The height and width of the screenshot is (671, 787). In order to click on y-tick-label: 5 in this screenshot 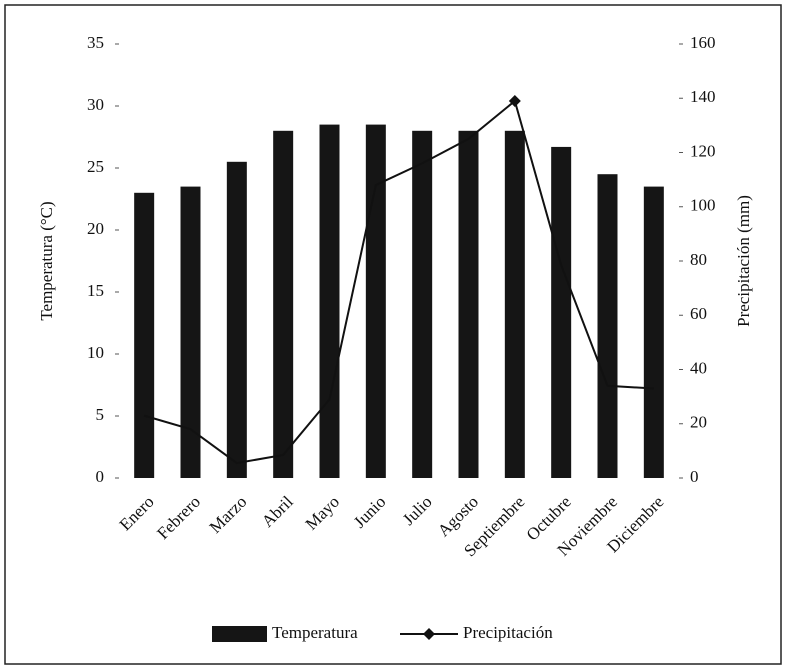, I will do `click(100, 414)`.